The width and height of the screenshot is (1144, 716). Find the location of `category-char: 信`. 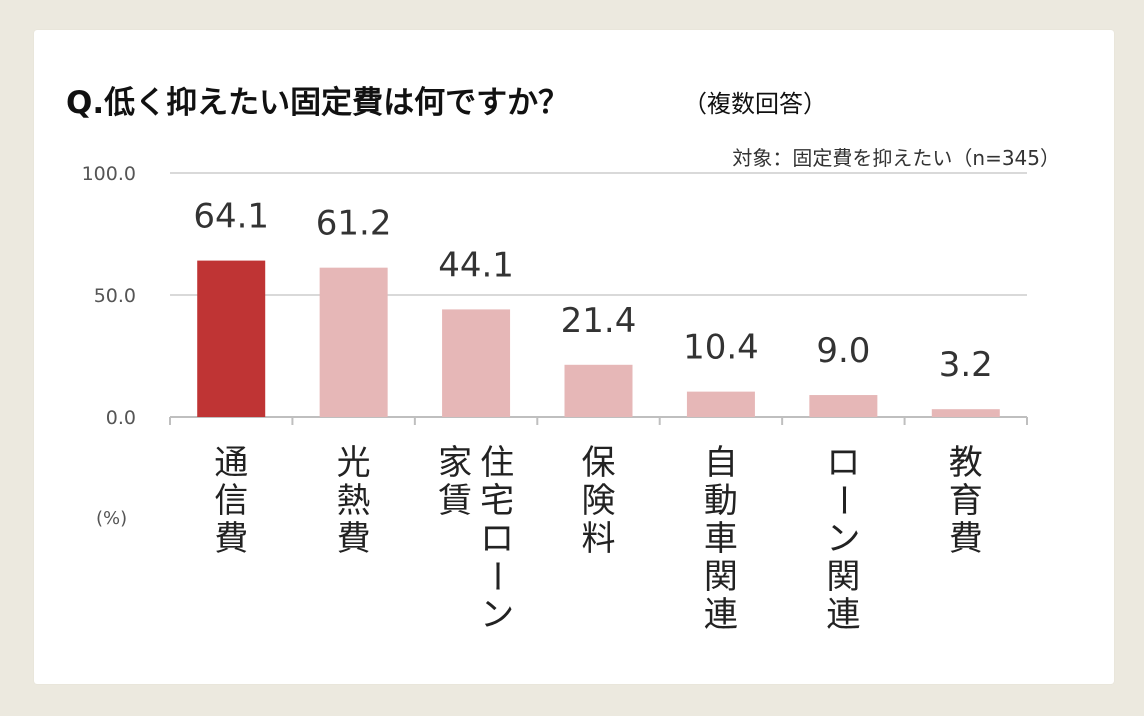

category-char: 信 is located at coordinates (231, 501).